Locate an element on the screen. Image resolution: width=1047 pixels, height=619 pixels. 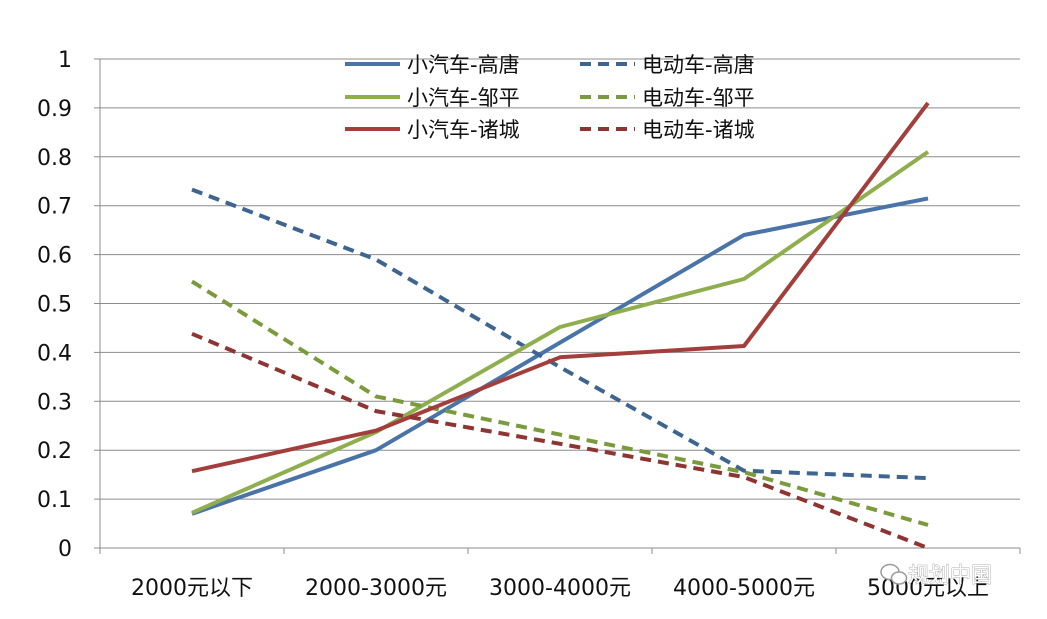
legend-label: 小汽车-诸城 is located at coordinates (463, 130).